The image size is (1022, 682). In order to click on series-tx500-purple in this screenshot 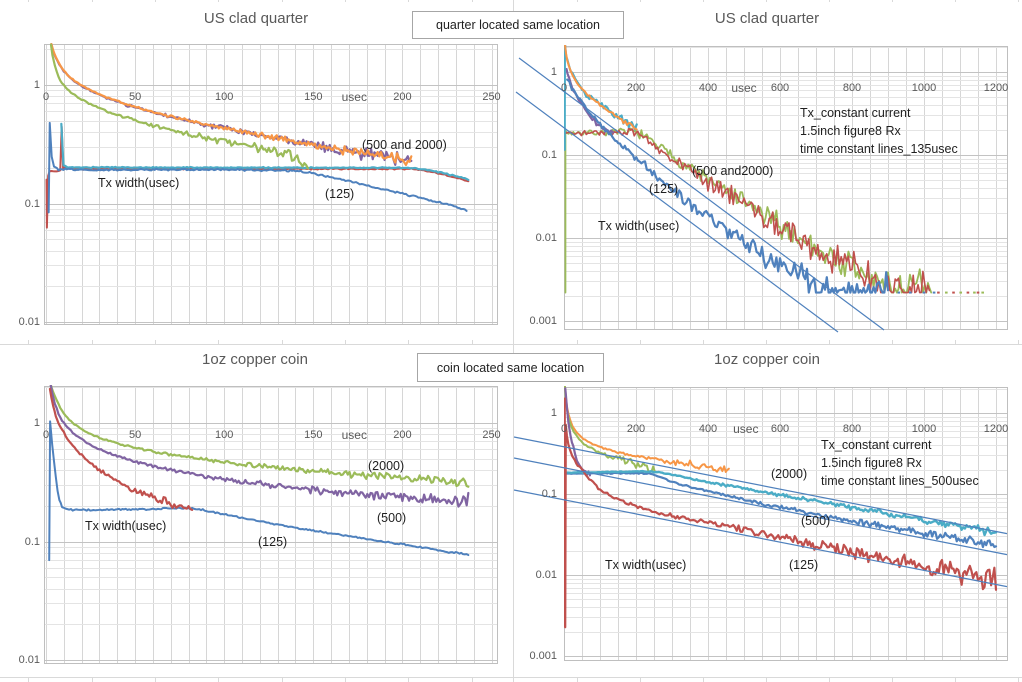, I will do `click(259, 446)`.